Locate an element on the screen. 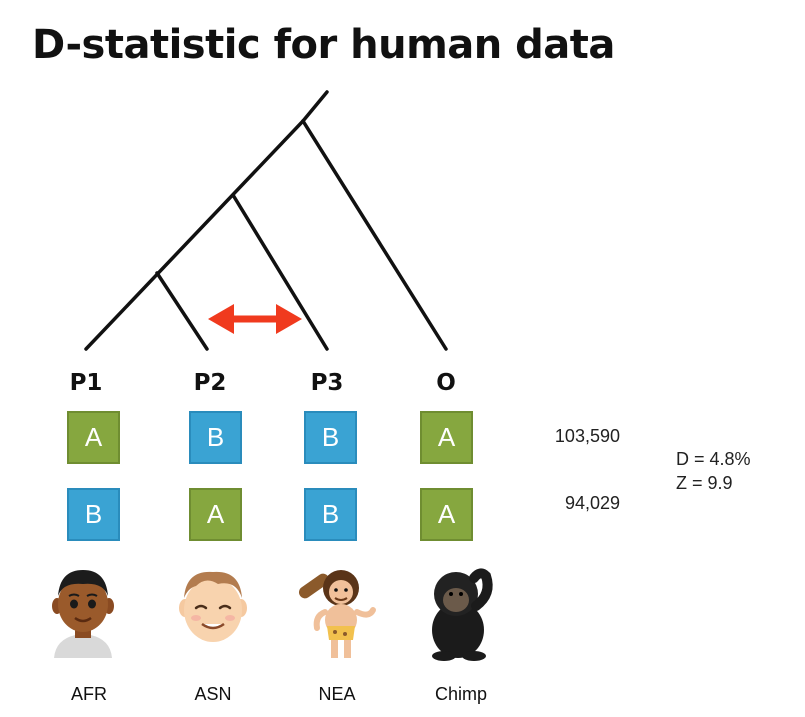 This screenshot has height=717, width=805. page-title: D-statistic for human data is located at coordinates (323, 45).